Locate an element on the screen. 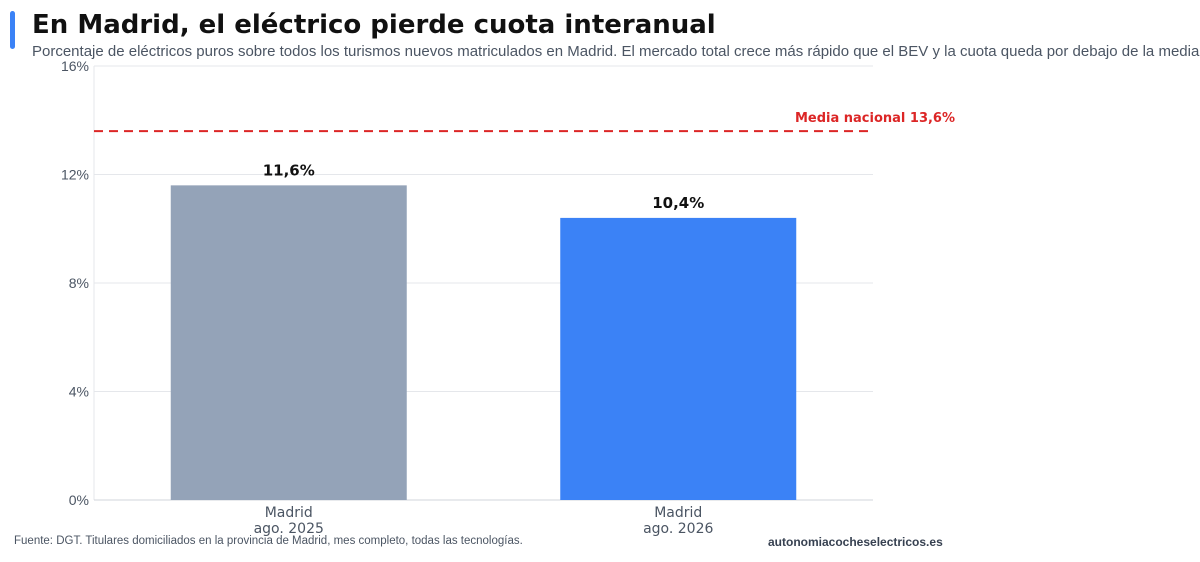  bar-value-label: 11,6% is located at coordinates (289, 170).